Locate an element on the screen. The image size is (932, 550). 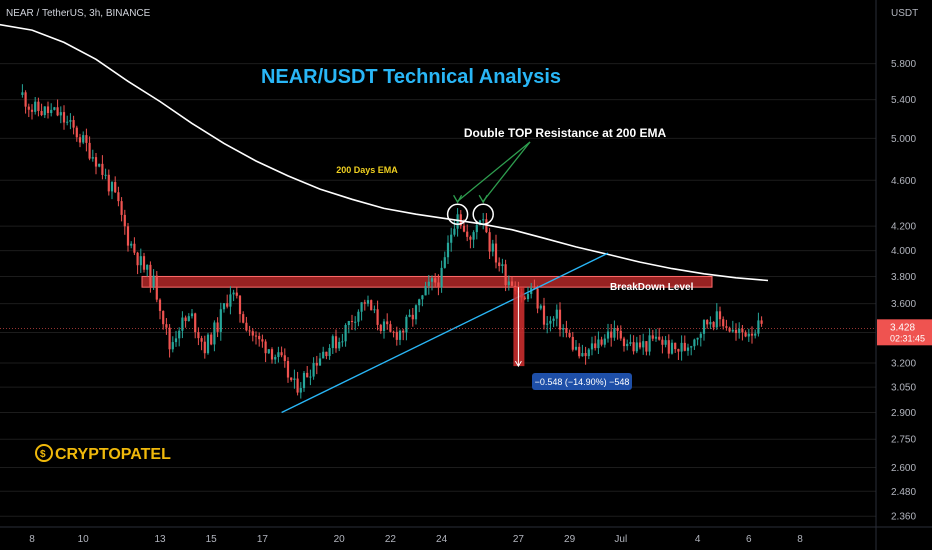
price-tick-label: 3.050 is located at coordinates (903, 388).